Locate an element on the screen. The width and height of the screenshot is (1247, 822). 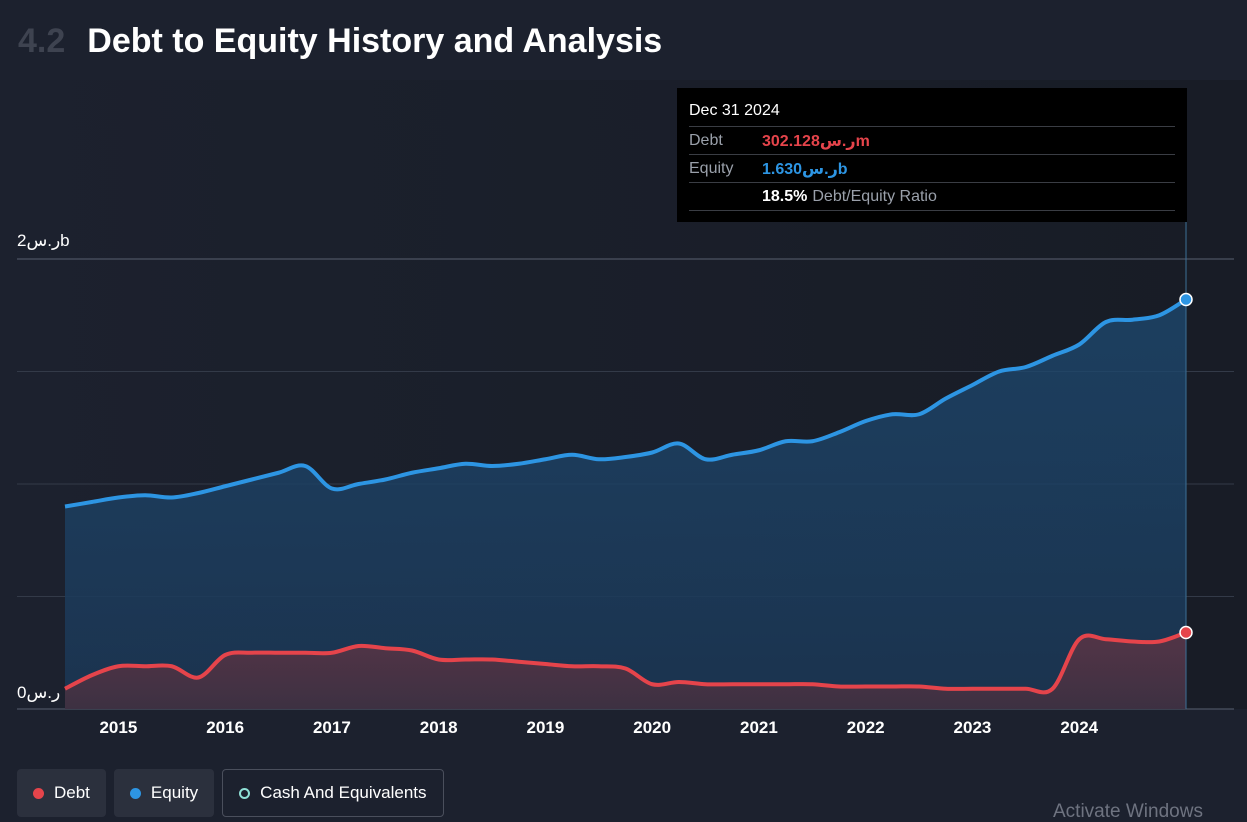
x-tick-label: 2018 is located at coordinates (438, 727).